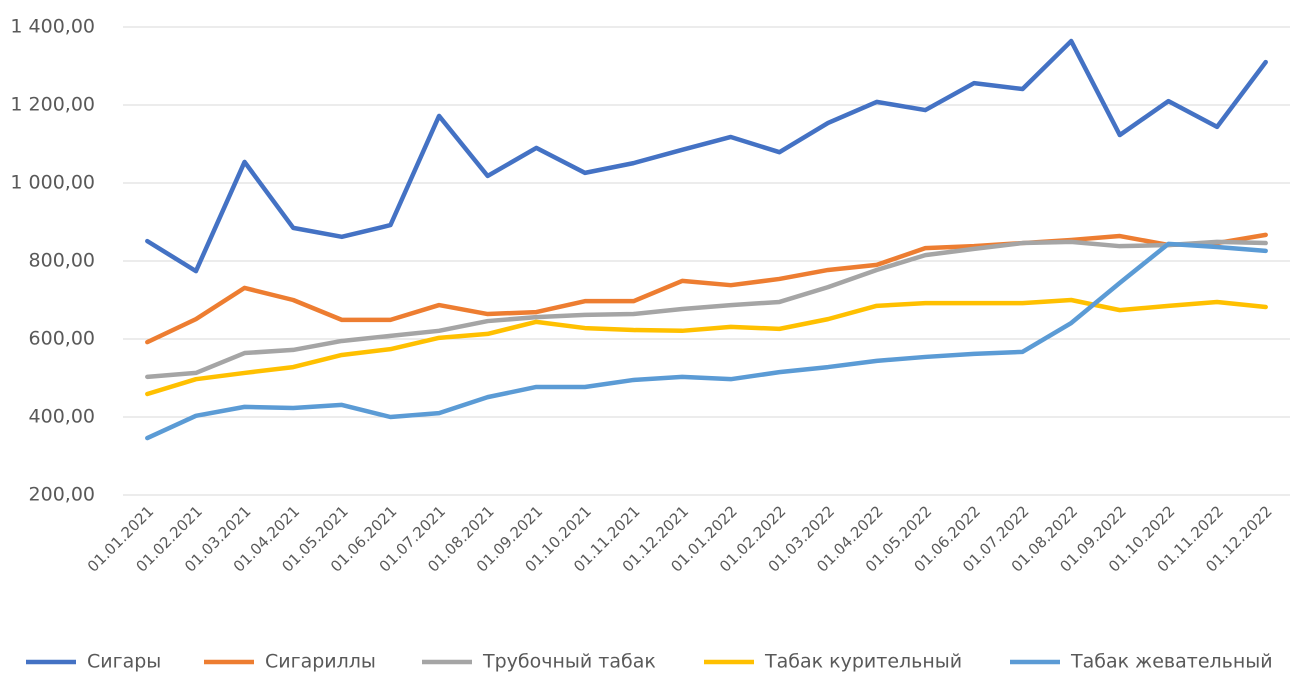 The width and height of the screenshot is (1292, 673). What do you see at coordinates (52, 27) in the screenshot?
I see `y-tick-label: 1 400,00` at bounding box center [52, 27].